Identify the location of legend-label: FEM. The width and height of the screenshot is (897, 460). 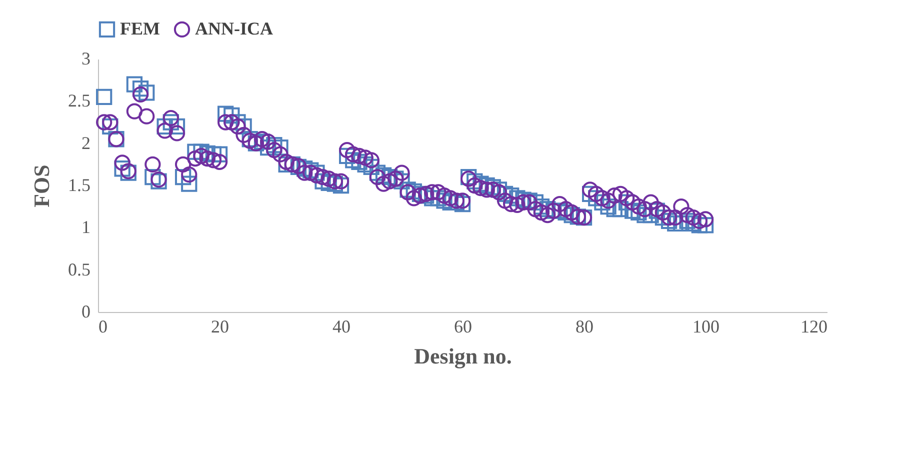
(140, 28).